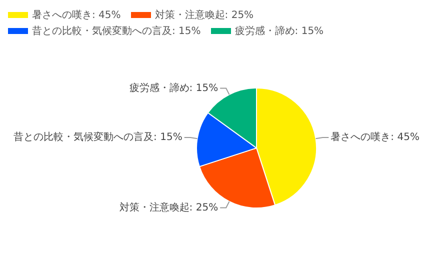 The image size is (429, 270). Describe the element at coordinates (375, 137) in the screenshot. I see `slice-label: 暑さへの嘆き: 45%` at that location.